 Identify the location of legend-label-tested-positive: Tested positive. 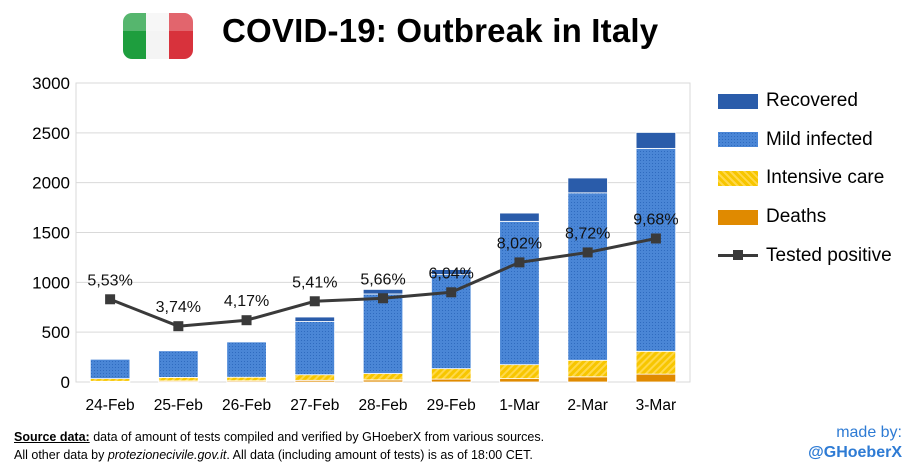
(829, 255).